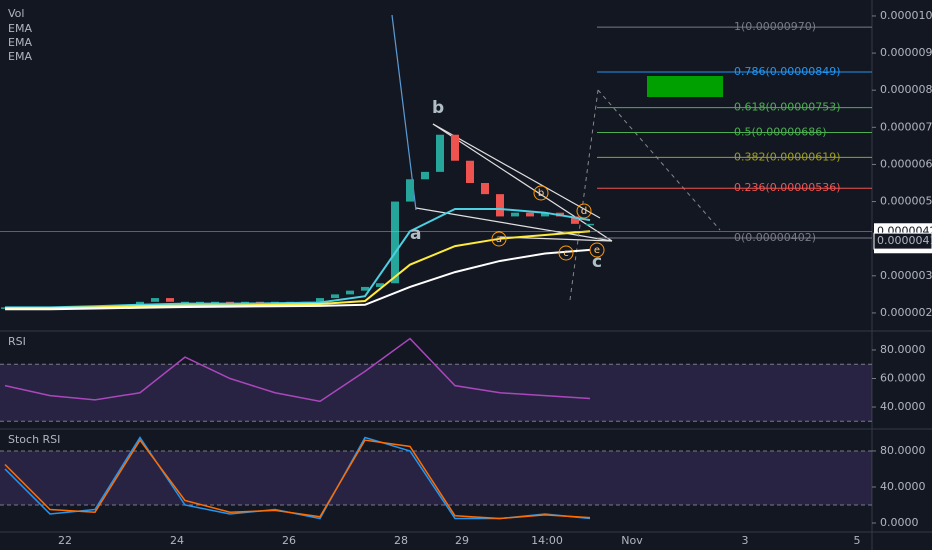  What do you see at coordinates (906, 15) in the screenshot?
I see `y-tick-label: 0.00001000` at bounding box center [906, 15].